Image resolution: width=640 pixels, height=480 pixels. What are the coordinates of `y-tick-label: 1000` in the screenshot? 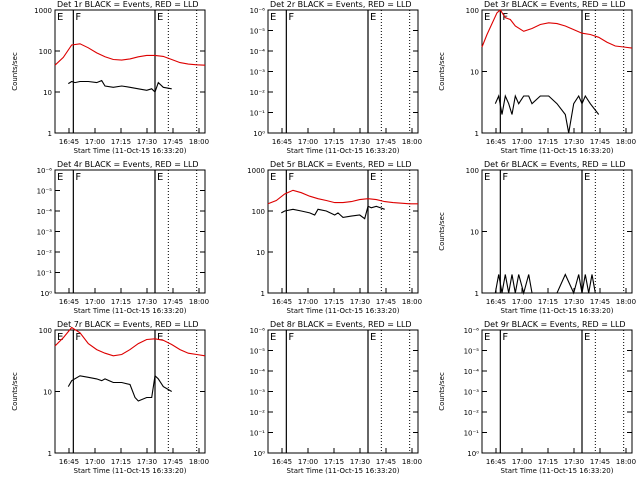 It's located at (43, 11).